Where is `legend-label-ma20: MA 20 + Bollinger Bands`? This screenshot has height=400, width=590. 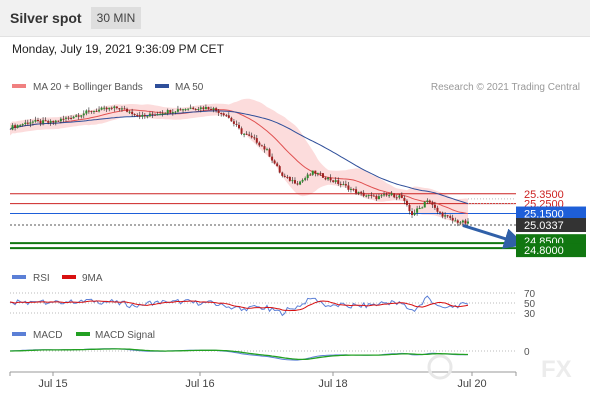
legend-label-ma20: MA 20 + Bollinger Bands is located at coordinates (88, 87).